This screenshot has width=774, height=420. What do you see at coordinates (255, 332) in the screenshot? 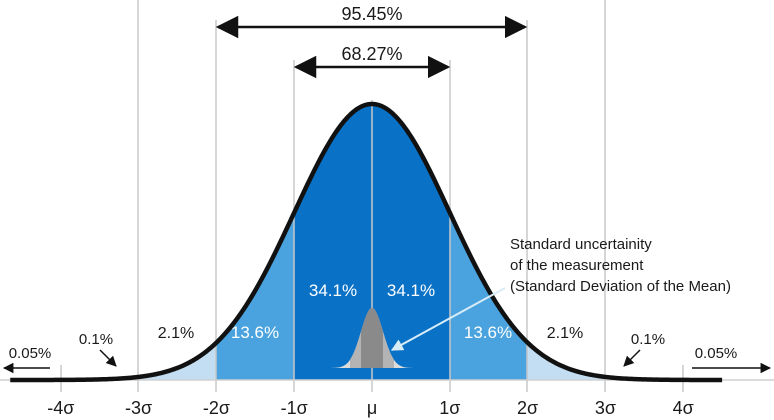
I see `band-label-left-mid: 13.6%` at bounding box center [255, 332].